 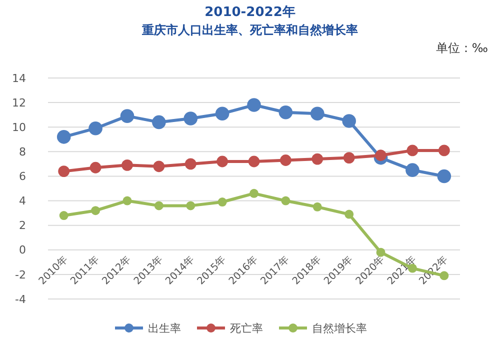 What do you see at coordinates (246, 328) in the screenshot?
I see `legend-label: 死亡率` at bounding box center [246, 328].